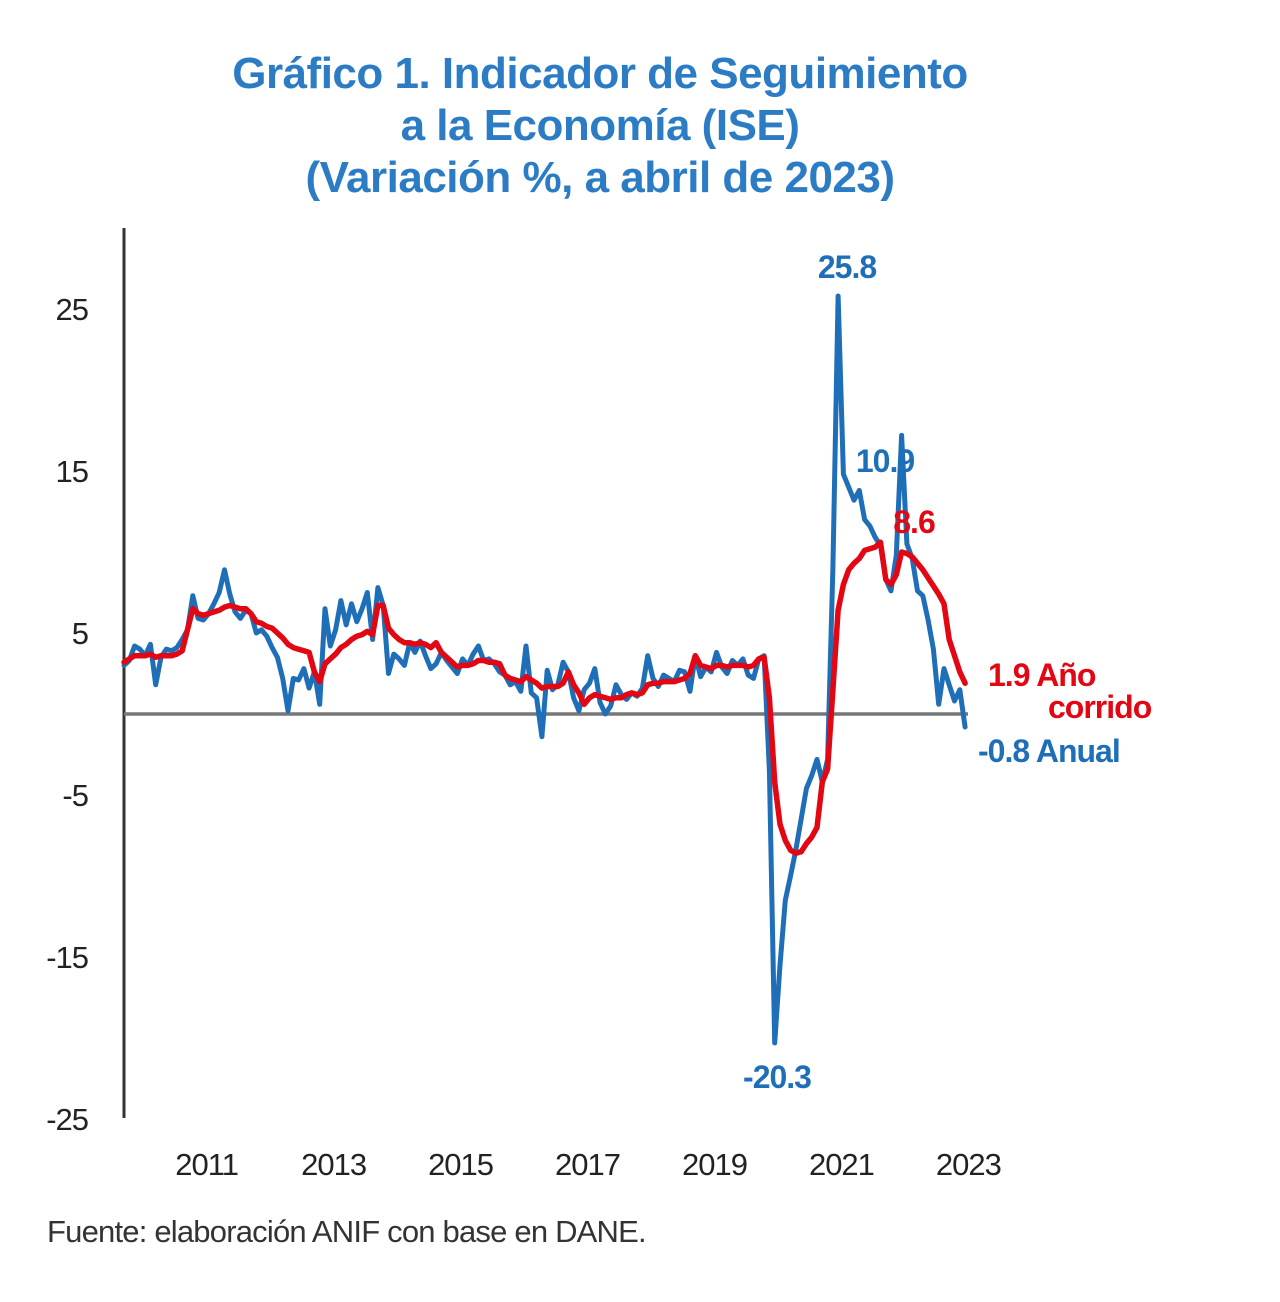 The height and width of the screenshot is (1302, 1280). I want to click on x-tick-label: 2017, so click(587, 1164).